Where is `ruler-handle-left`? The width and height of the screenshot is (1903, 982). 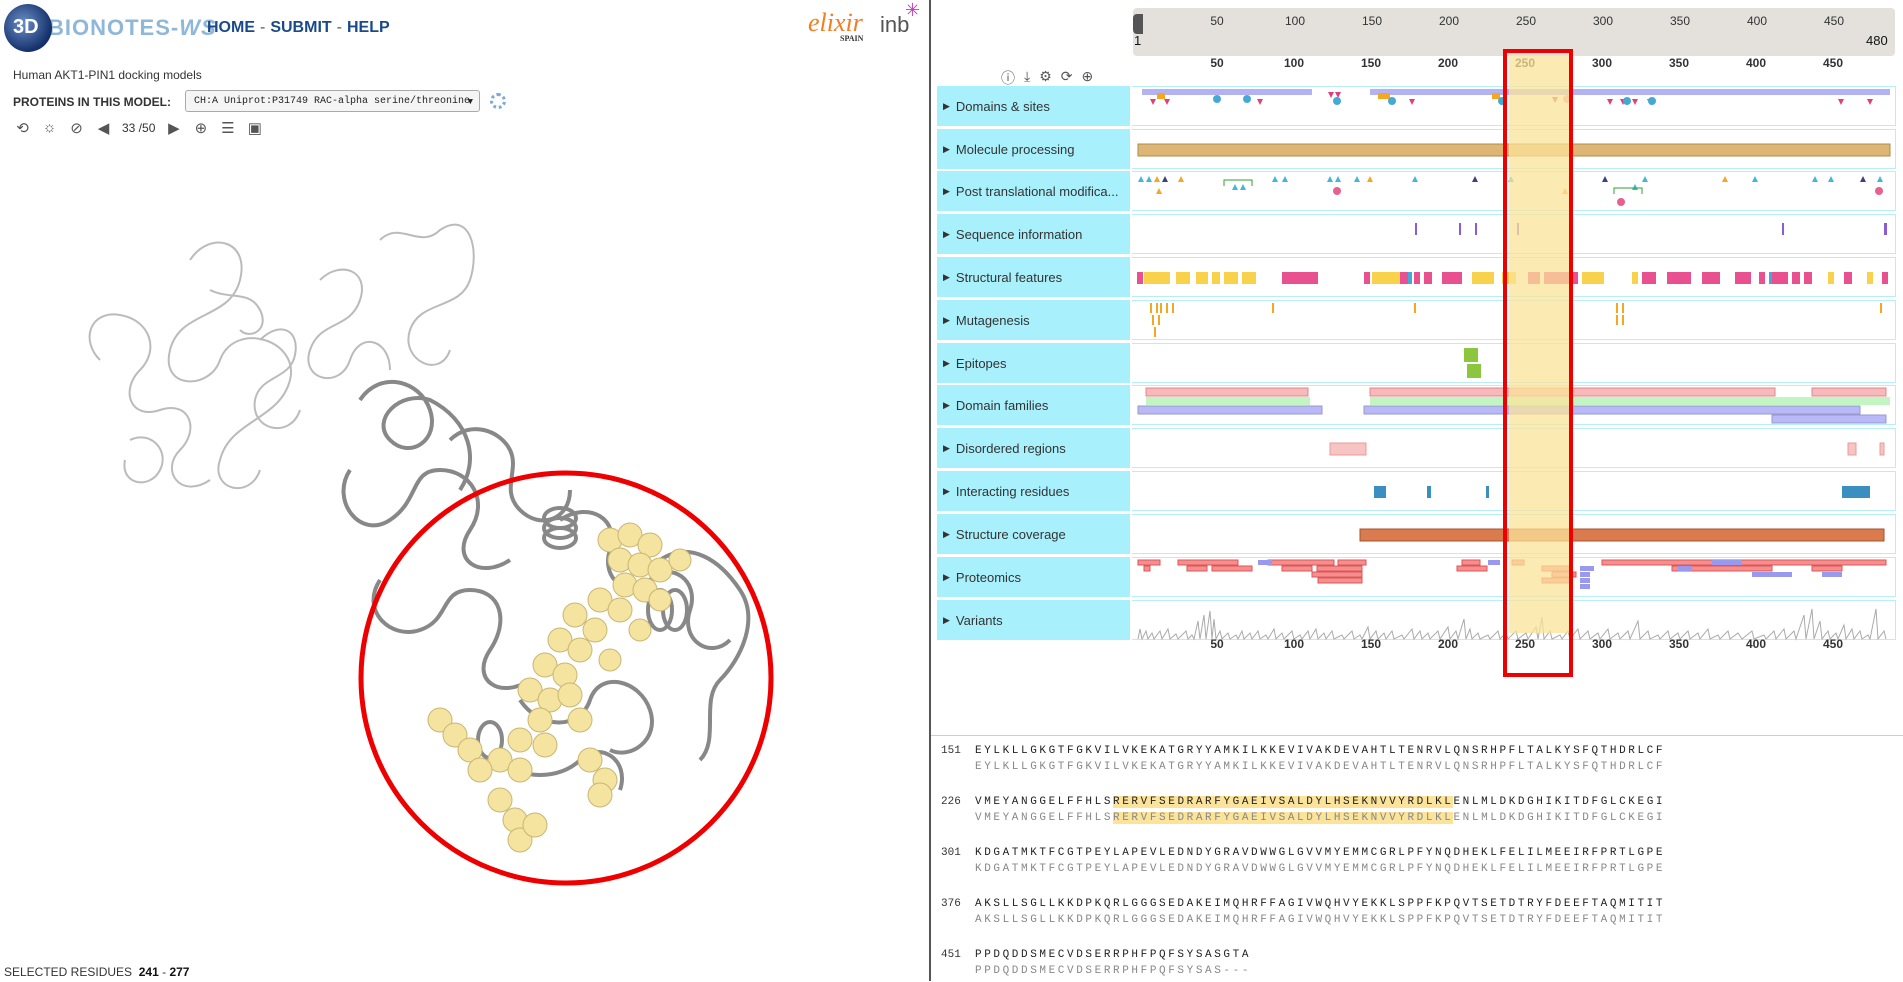 ruler-handle-left is located at coordinates (1138, 24).